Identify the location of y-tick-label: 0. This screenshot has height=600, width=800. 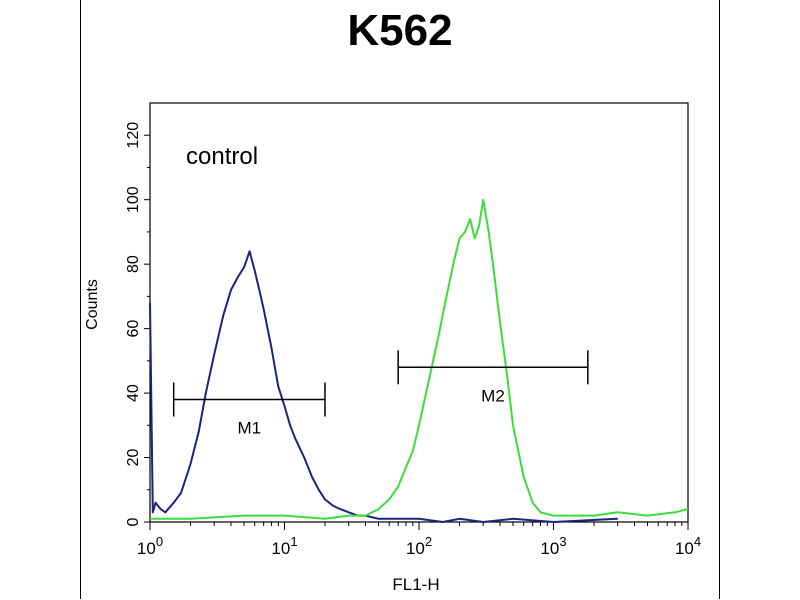
(133, 521).